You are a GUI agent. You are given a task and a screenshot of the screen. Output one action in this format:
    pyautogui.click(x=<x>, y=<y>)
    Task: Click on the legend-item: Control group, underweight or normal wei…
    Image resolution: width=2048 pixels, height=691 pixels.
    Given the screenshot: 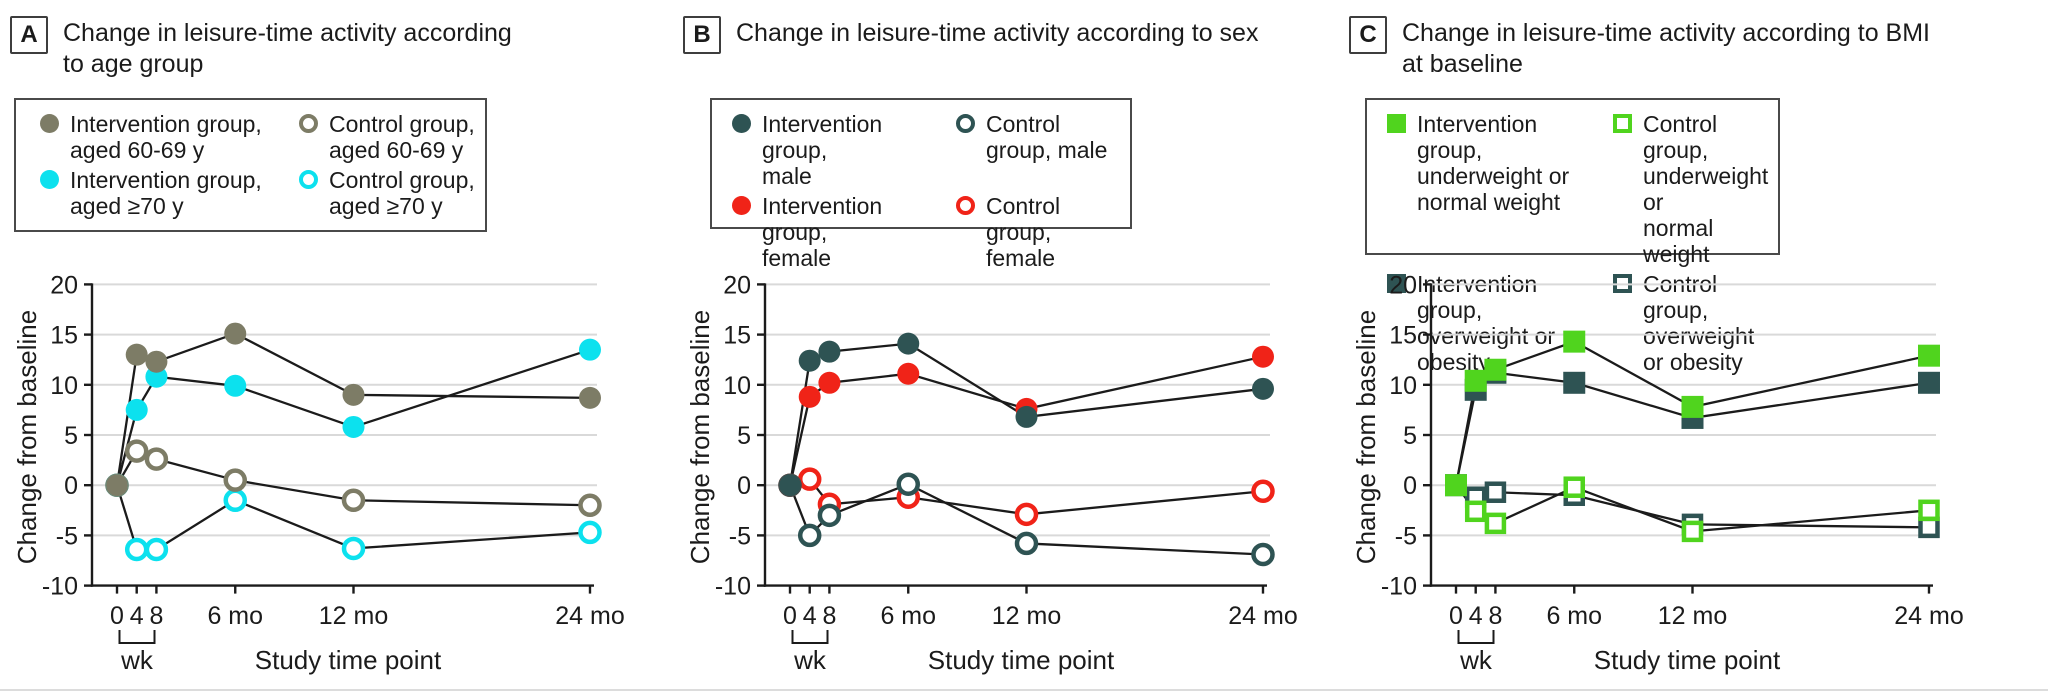 What is the action you would take?
    pyautogui.click(x=1690, y=189)
    